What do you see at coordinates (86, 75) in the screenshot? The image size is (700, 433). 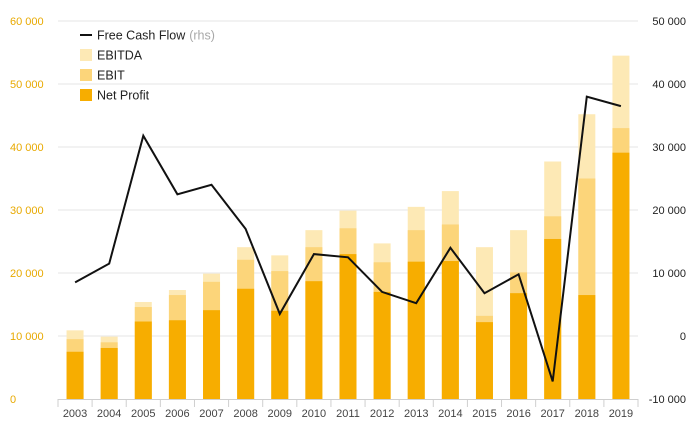 I see `legend-swatch-ebit` at bounding box center [86, 75].